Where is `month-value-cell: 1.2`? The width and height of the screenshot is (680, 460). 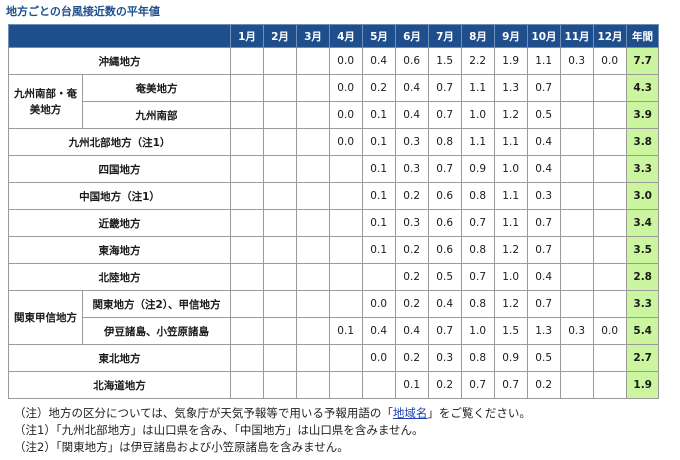
month-value-cell: 1.2 is located at coordinates (511, 115).